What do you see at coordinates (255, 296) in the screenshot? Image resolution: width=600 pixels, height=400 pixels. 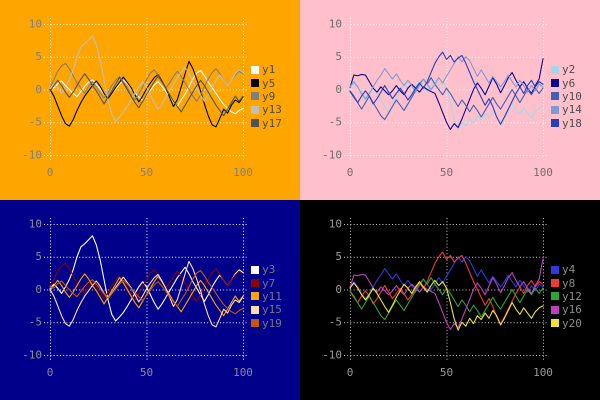 I see `legend-swatch-y11` at bounding box center [255, 296].